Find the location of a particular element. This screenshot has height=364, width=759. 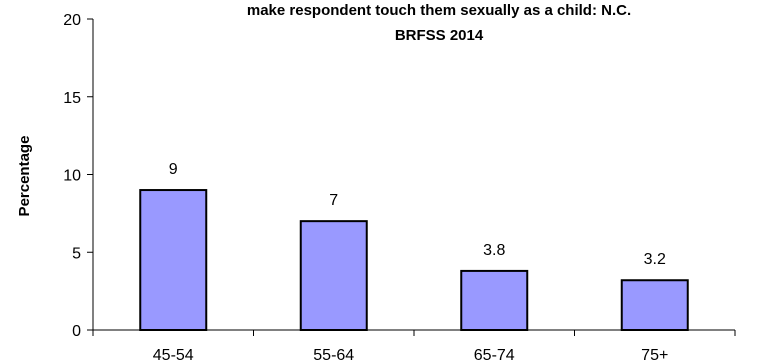

x-tick-label: 55-64 is located at coordinates (333, 355).